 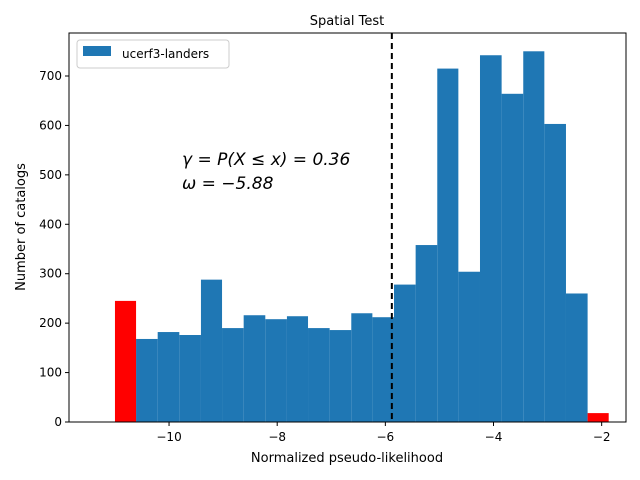 I want to click on legend-box, so click(x=153, y=54).